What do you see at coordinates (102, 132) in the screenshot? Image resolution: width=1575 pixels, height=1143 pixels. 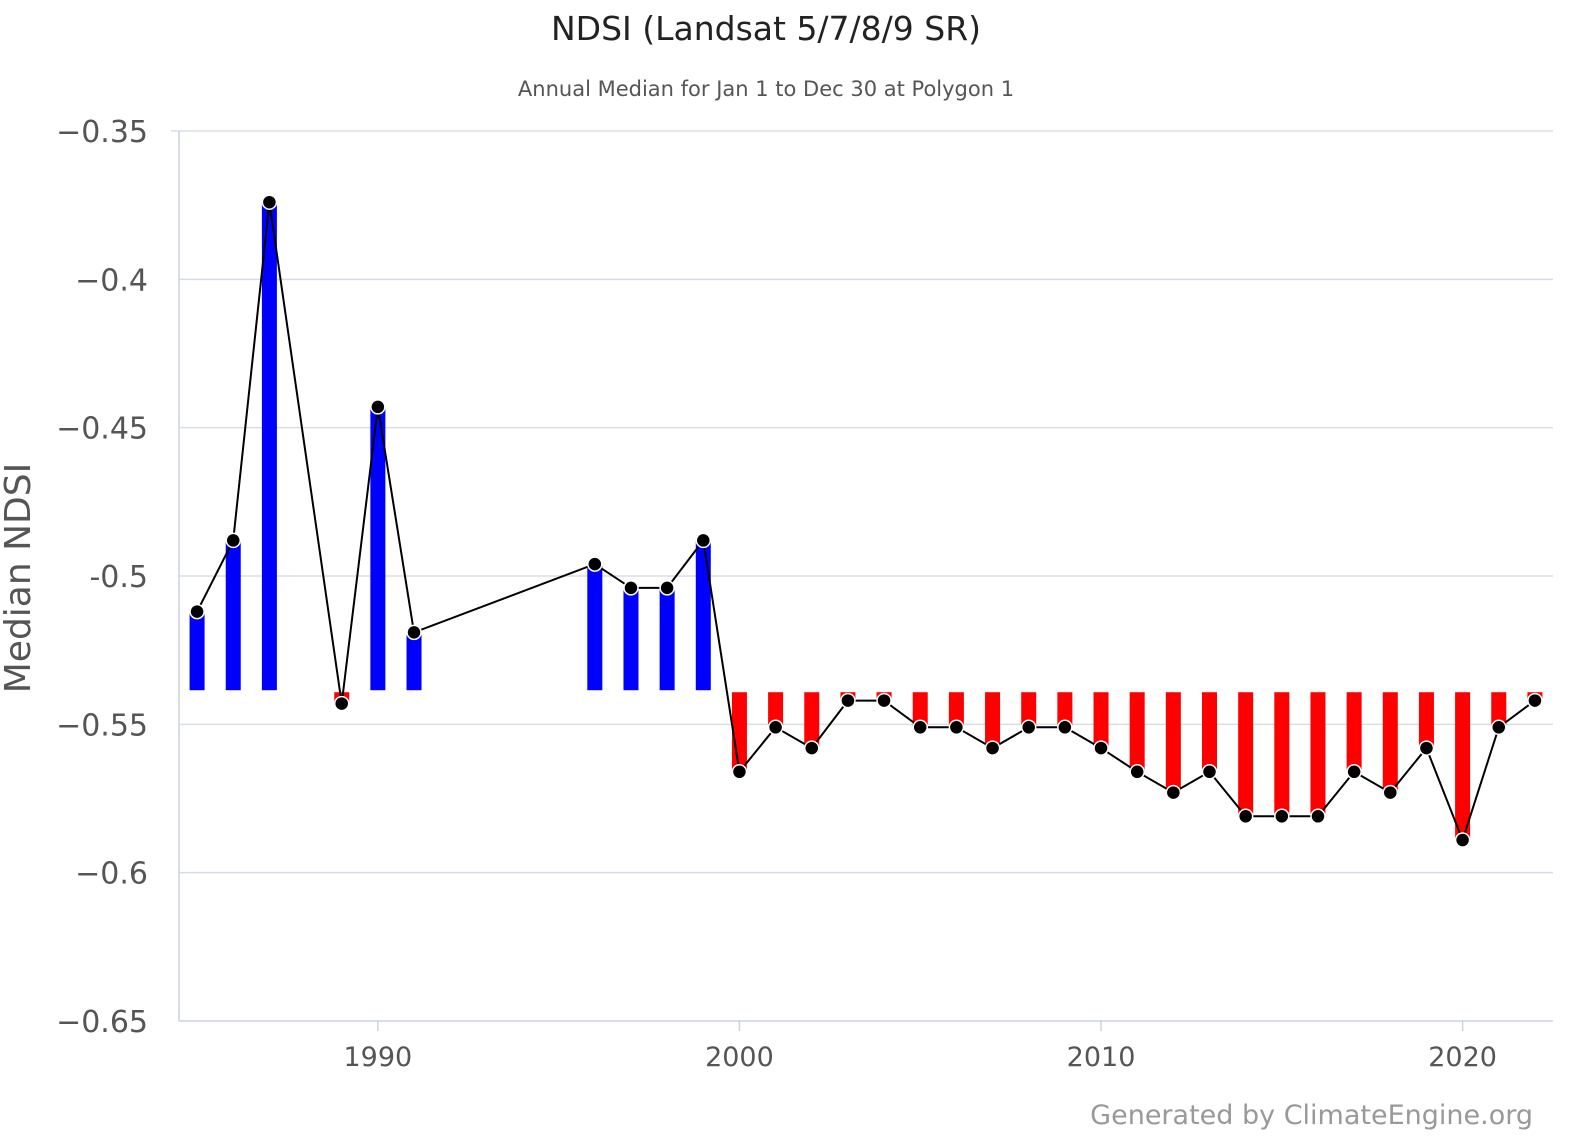 I see `y-tick-label: −0.35` at bounding box center [102, 132].